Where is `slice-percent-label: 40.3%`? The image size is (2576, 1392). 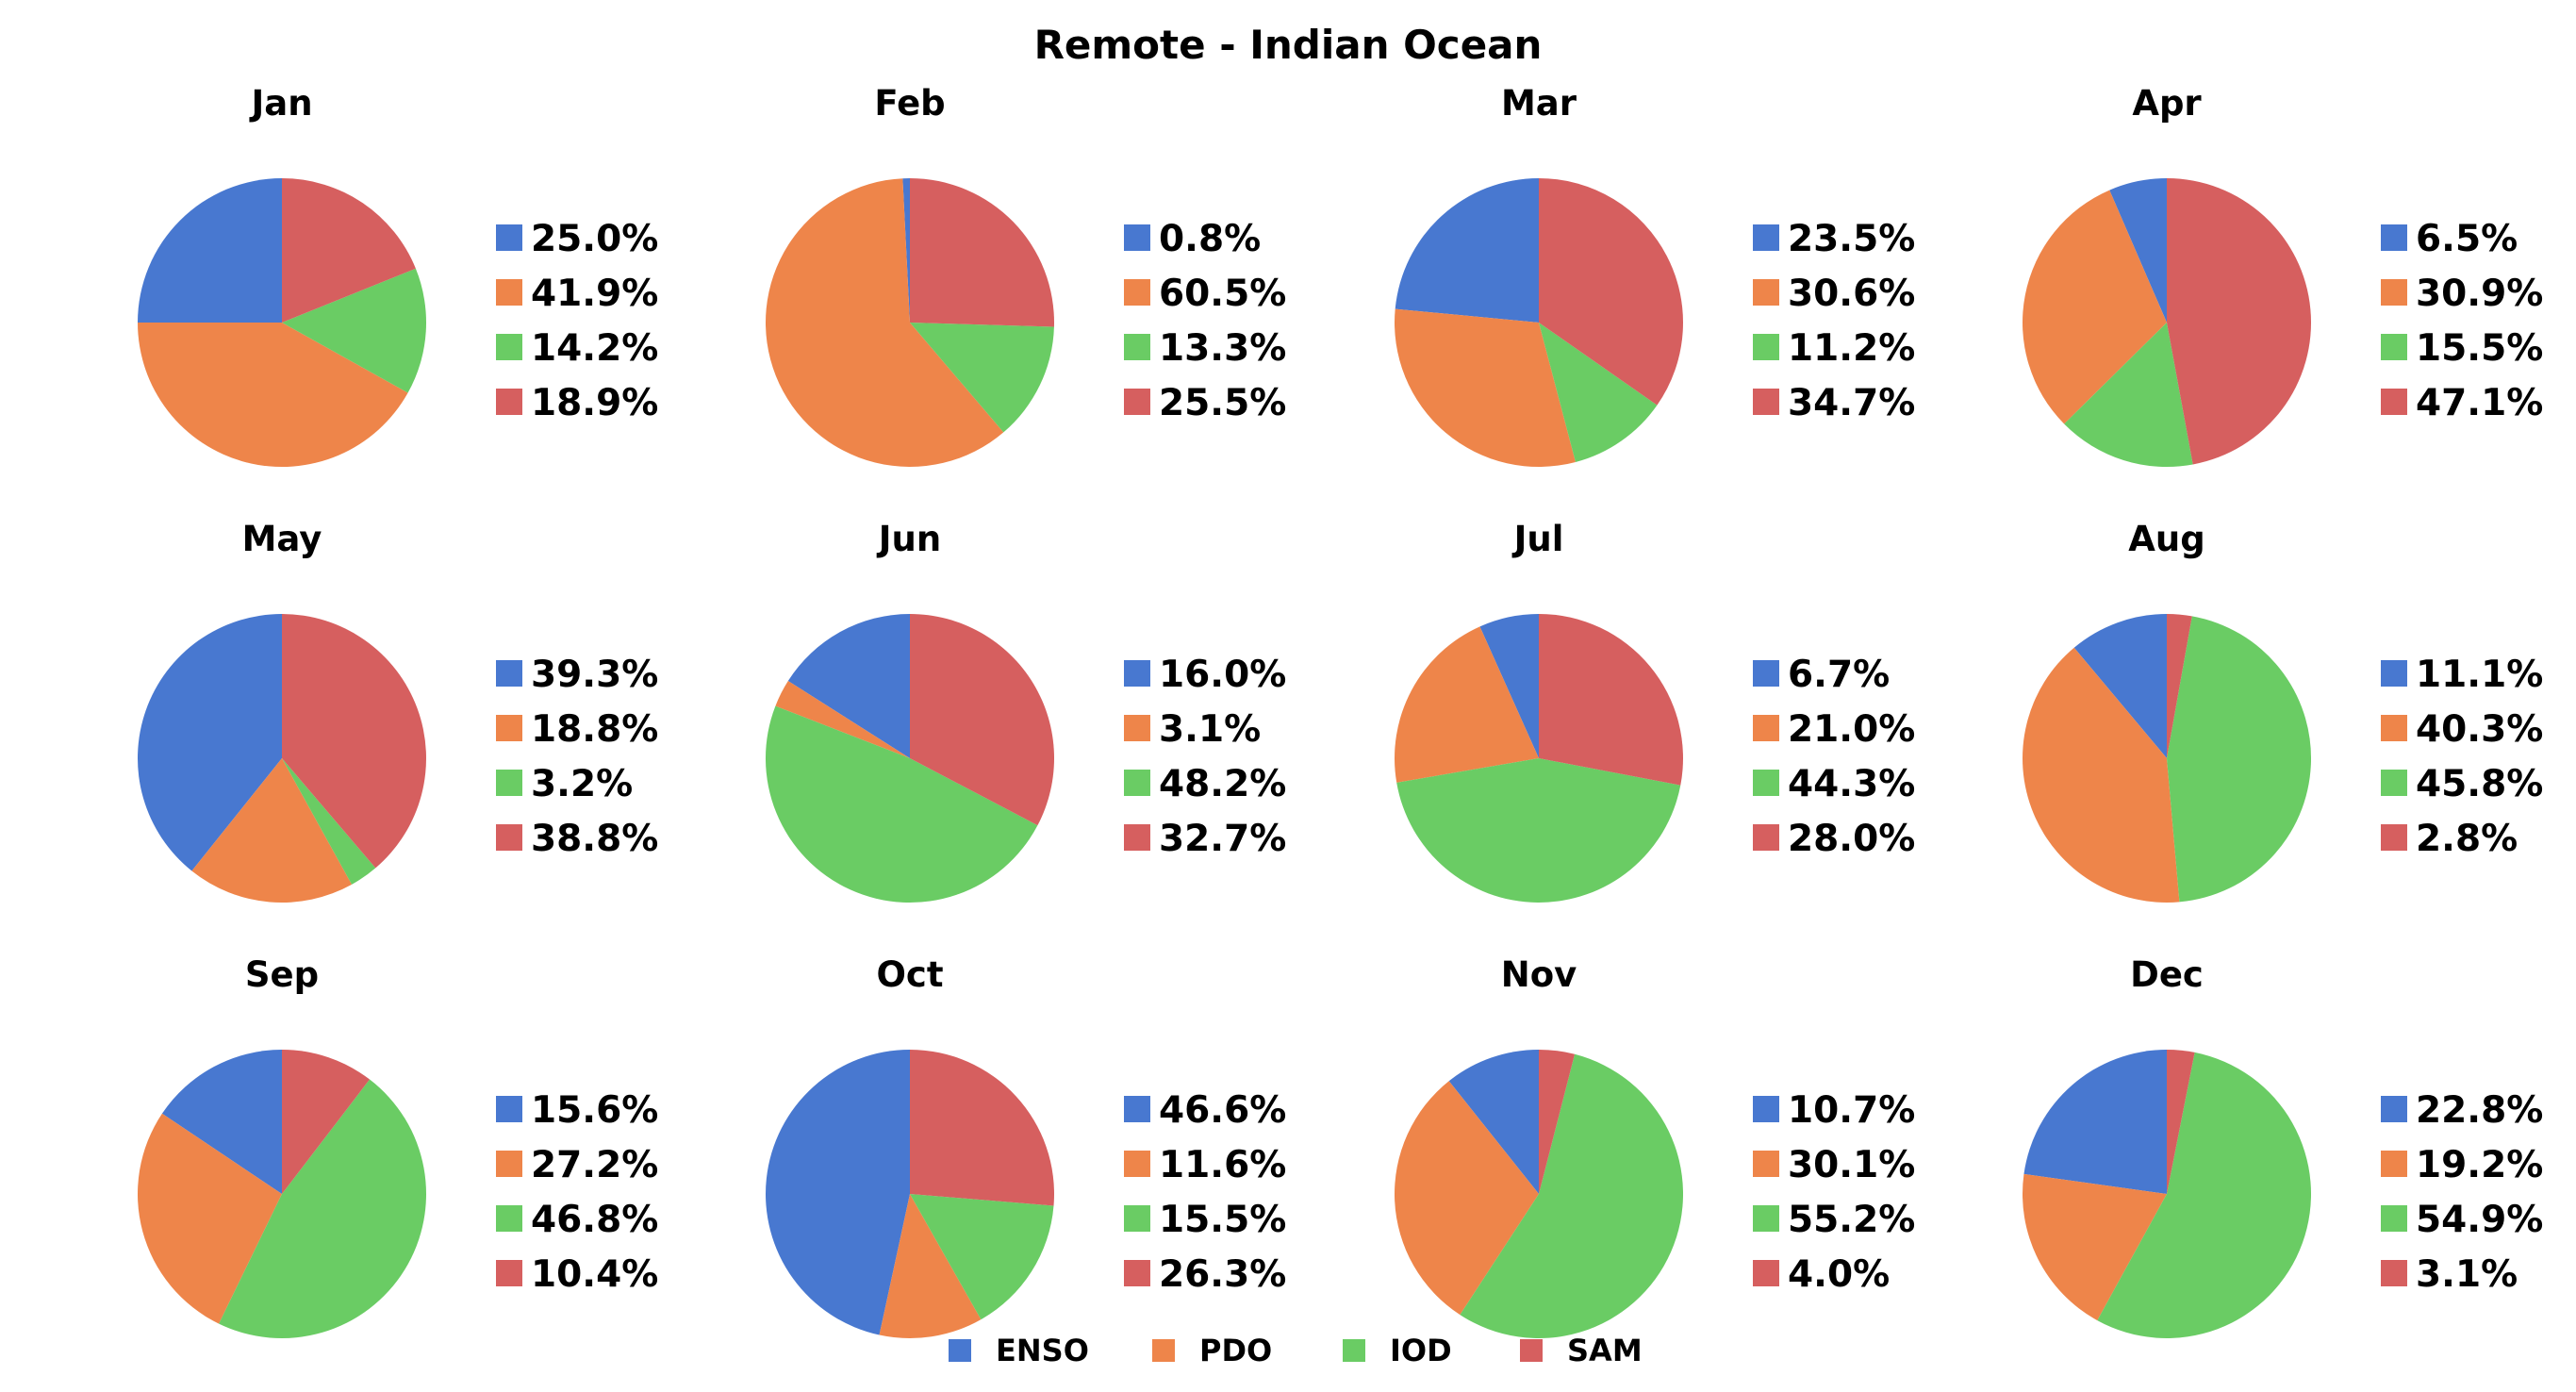 slice-percent-label: 40.3% is located at coordinates (2479, 729).